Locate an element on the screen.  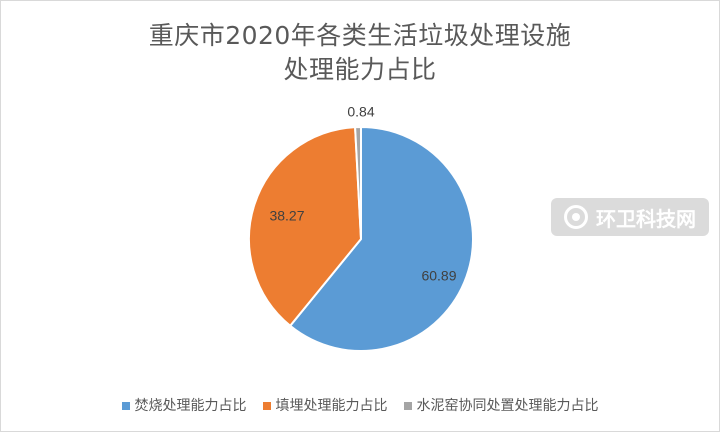
watermark: 环卫科技网 is located at coordinates (630, 217).